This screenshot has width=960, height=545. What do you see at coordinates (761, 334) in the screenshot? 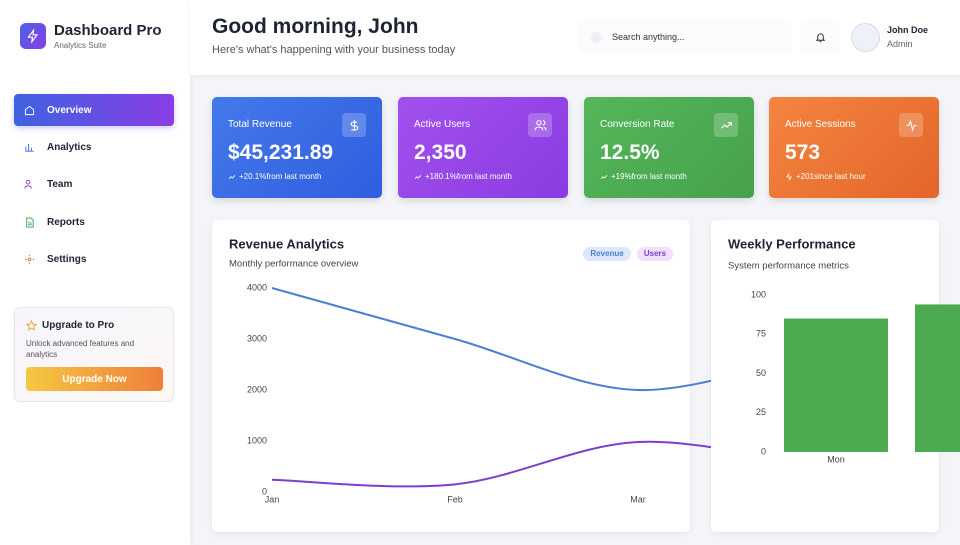
I see `y-tick-label: 75` at bounding box center [761, 334].